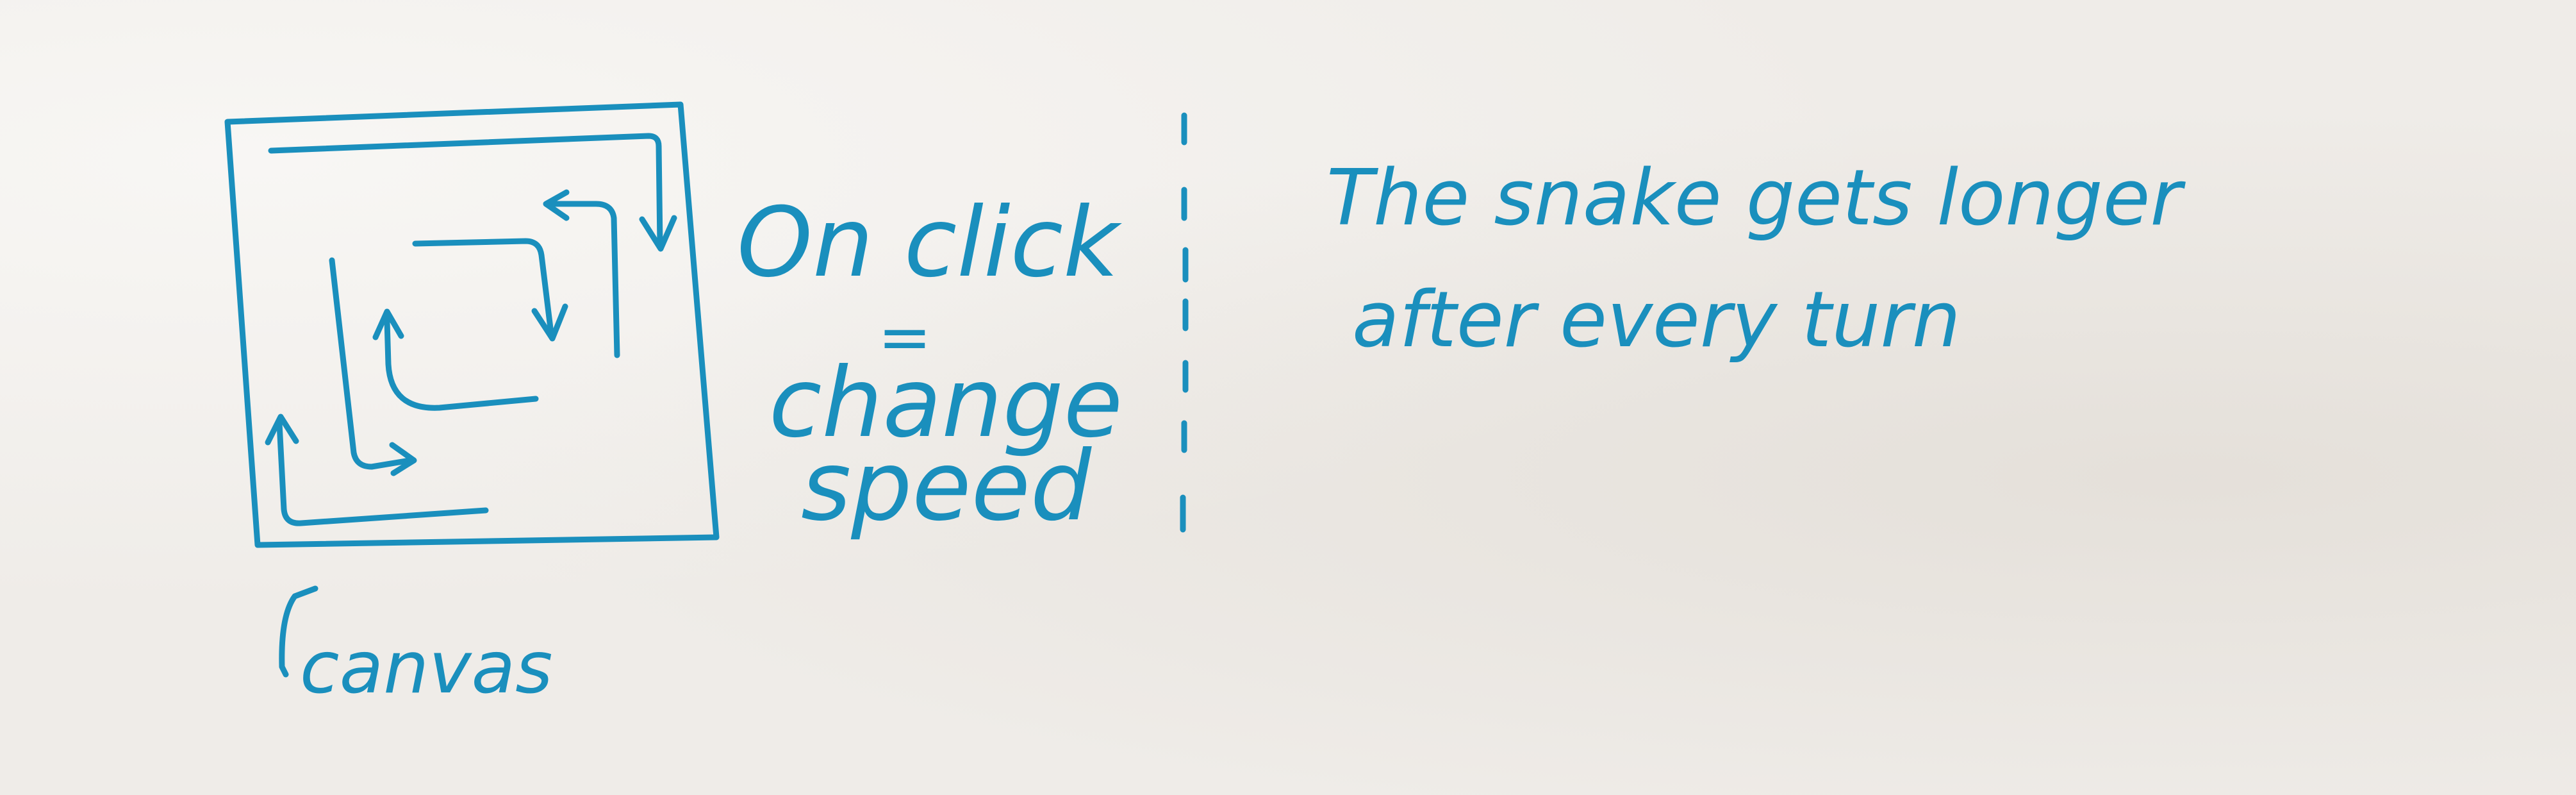 Image resolution: width=2576 pixels, height=795 pixels. What do you see at coordinates (1184, 322) in the screenshot?
I see `dashed-divider` at bounding box center [1184, 322].